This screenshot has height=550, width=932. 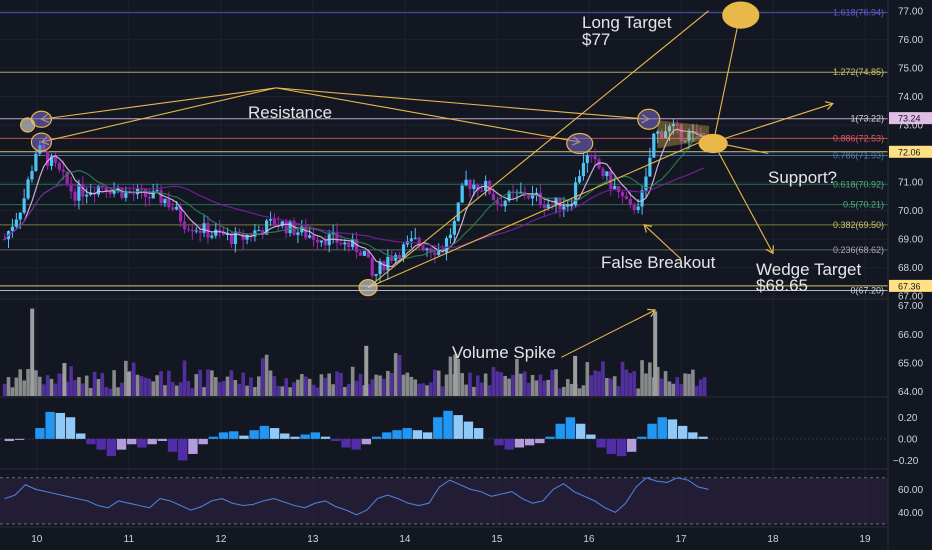 What do you see at coordinates (910, 211) in the screenshot?
I see `price-tick-label: 70.00` at bounding box center [910, 211].